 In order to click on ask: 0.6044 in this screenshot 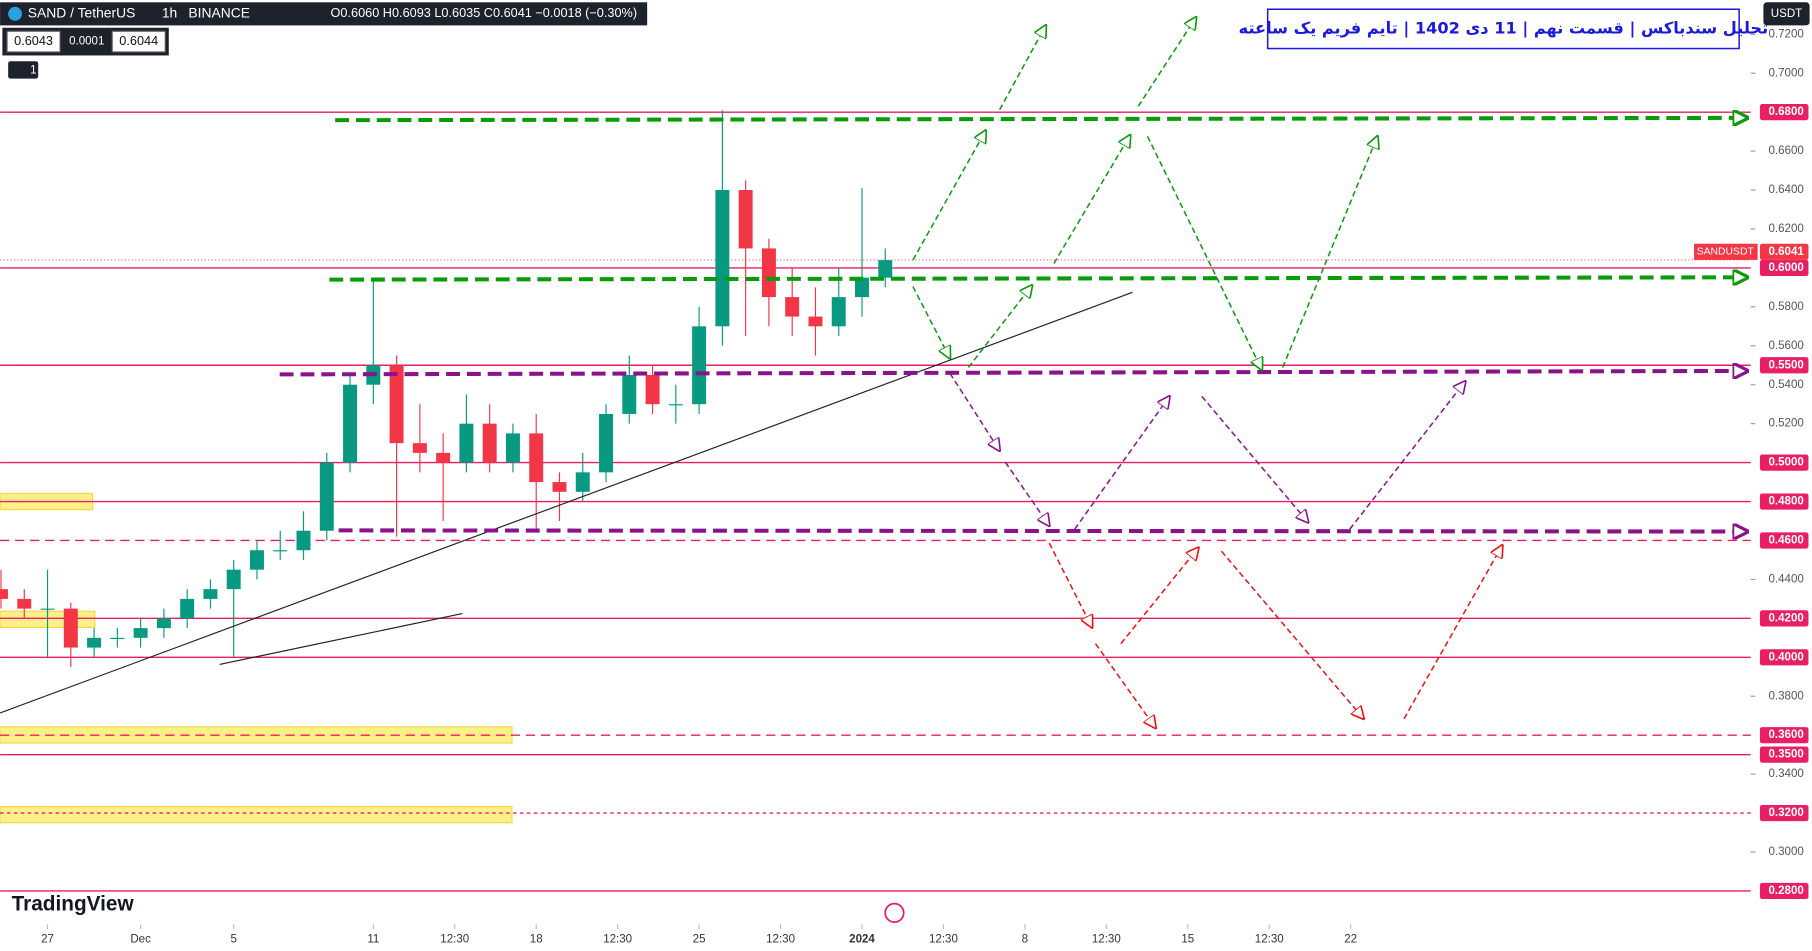, I will do `click(138, 40)`.